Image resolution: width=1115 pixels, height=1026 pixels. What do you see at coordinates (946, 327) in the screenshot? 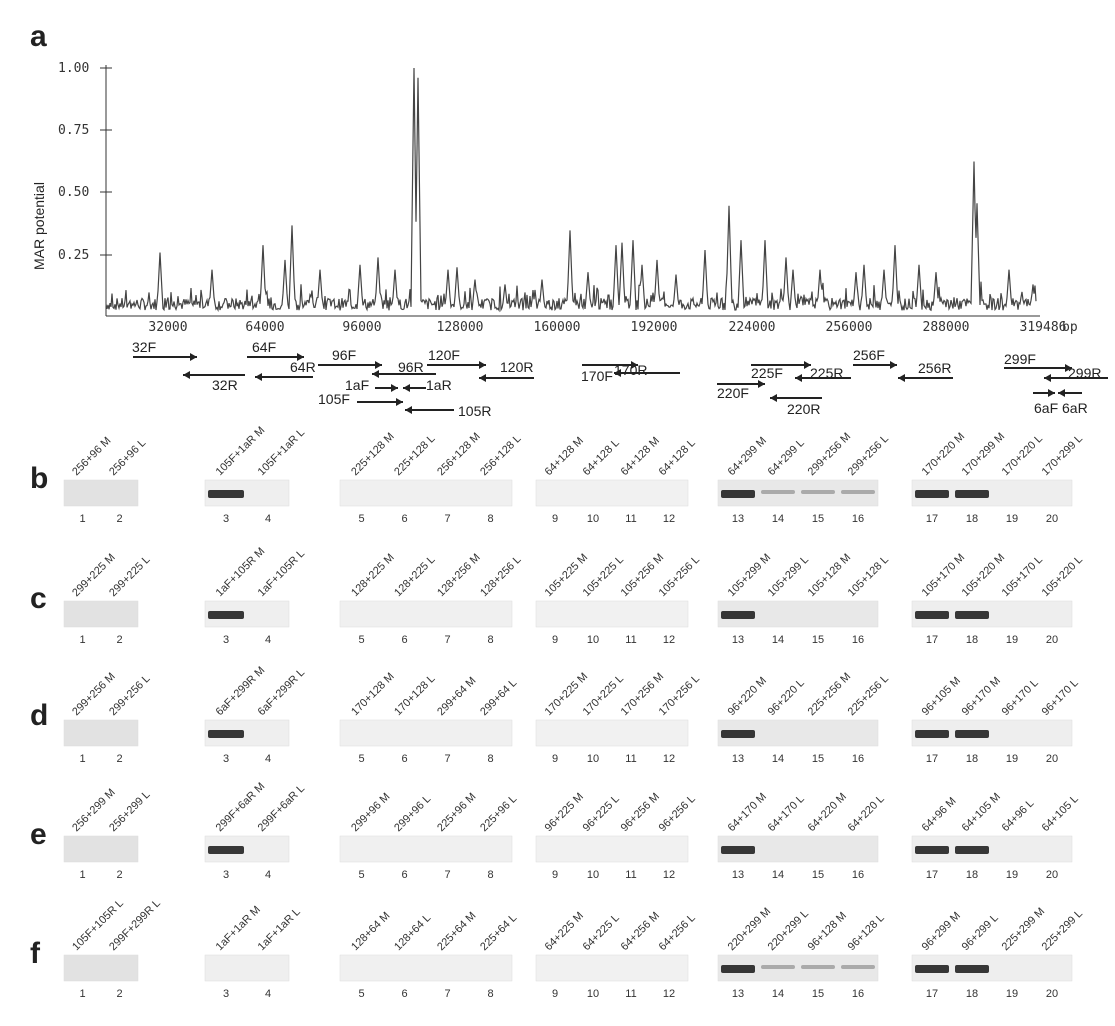
I see `x-tick-label: 288000` at bounding box center [946, 327].